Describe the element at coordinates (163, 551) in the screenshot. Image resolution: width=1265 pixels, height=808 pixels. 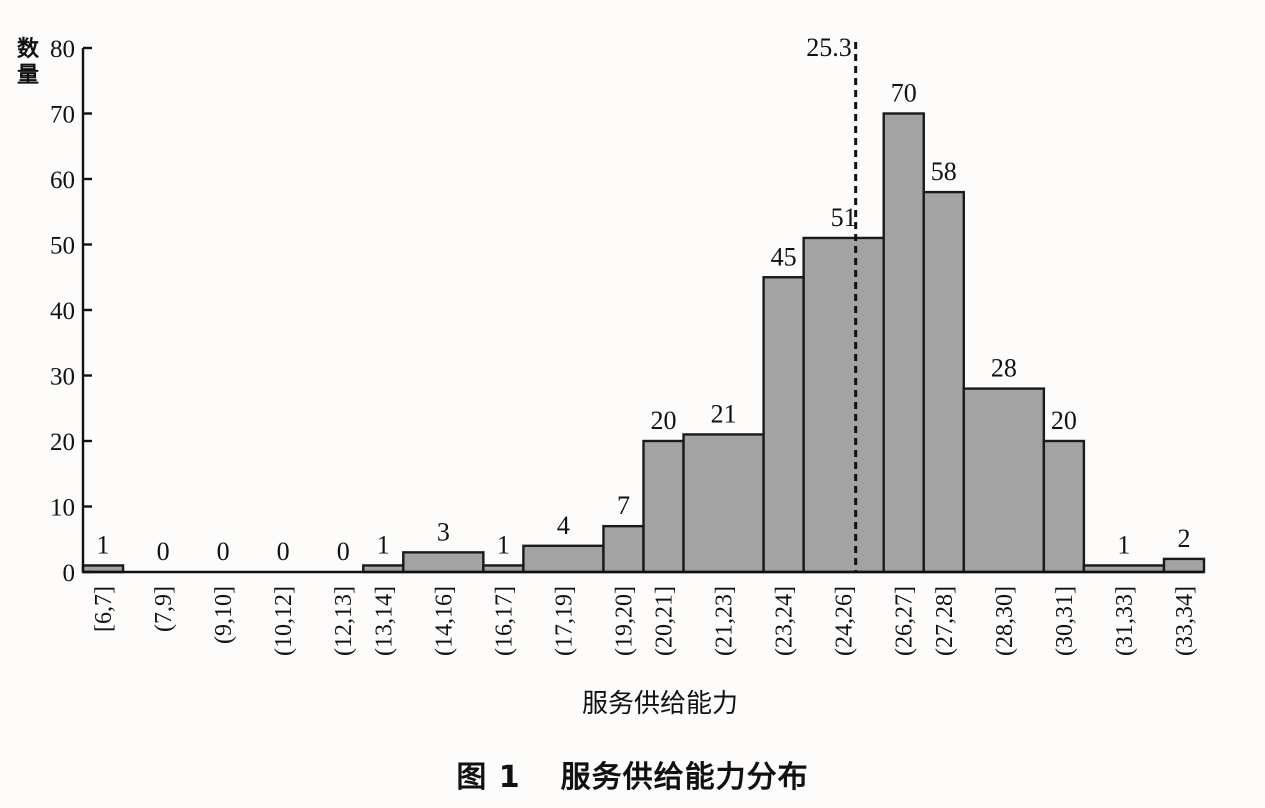
I see `data-label-1: 0` at that location.